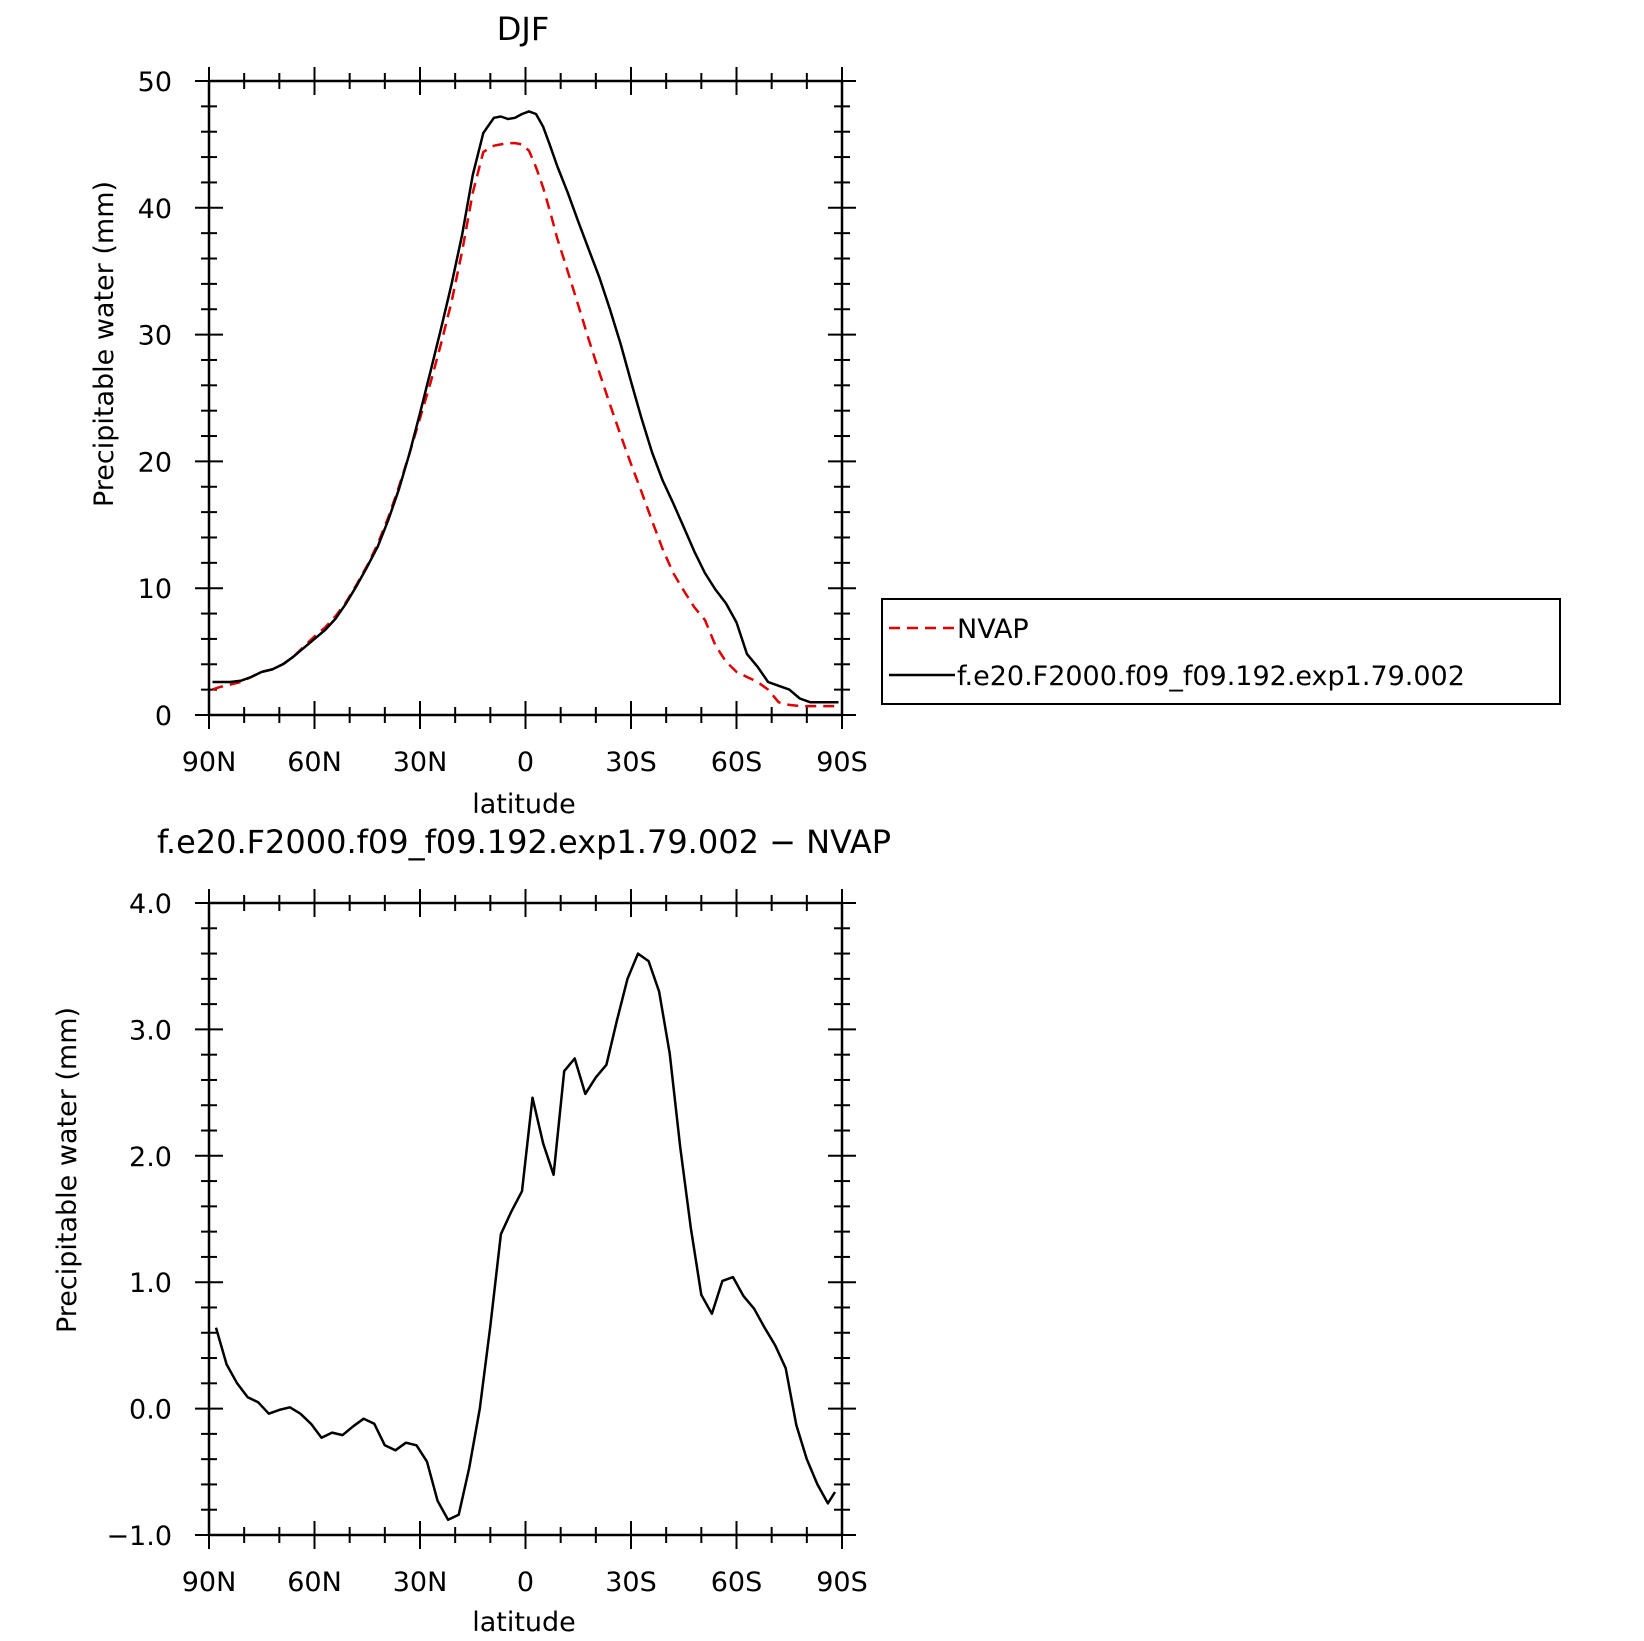  What do you see at coordinates (150, 1410) in the screenshot?
I see `bottom-y-tick-label: 0.0` at bounding box center [150, 1410].